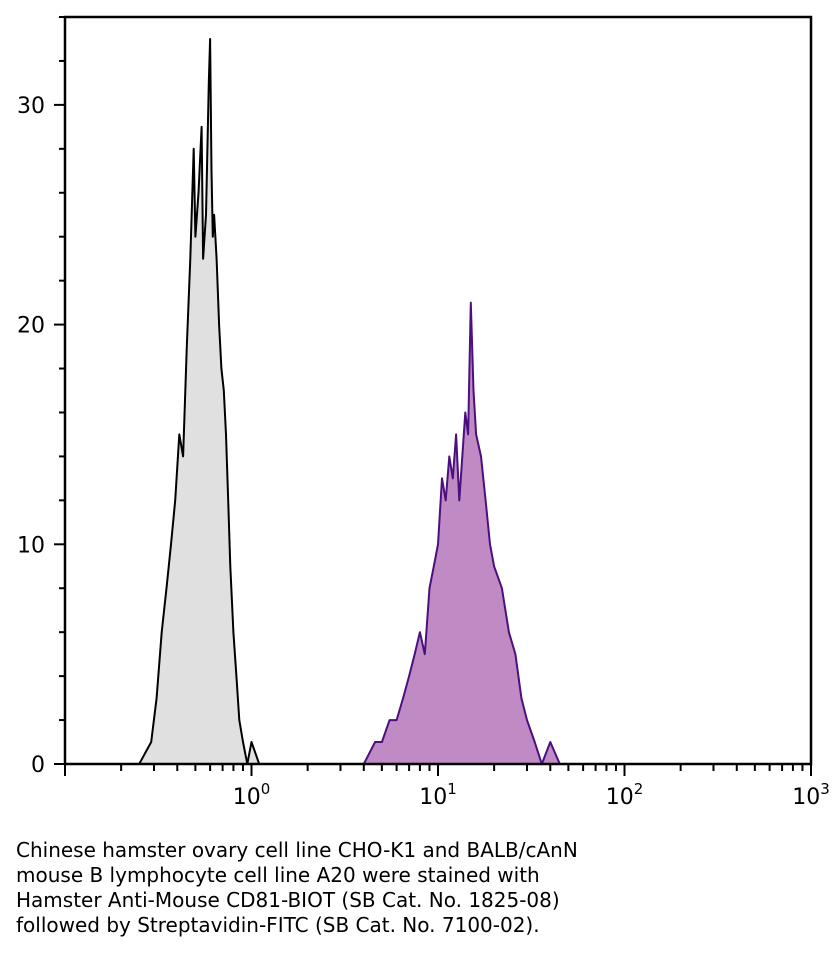 Image resolution: width=838 pixels, height=963 pixels. What do you see at coordinates (31, 545) in the screenshot?
I see `y-tick-label: 10` at bounding box center [31, 545].